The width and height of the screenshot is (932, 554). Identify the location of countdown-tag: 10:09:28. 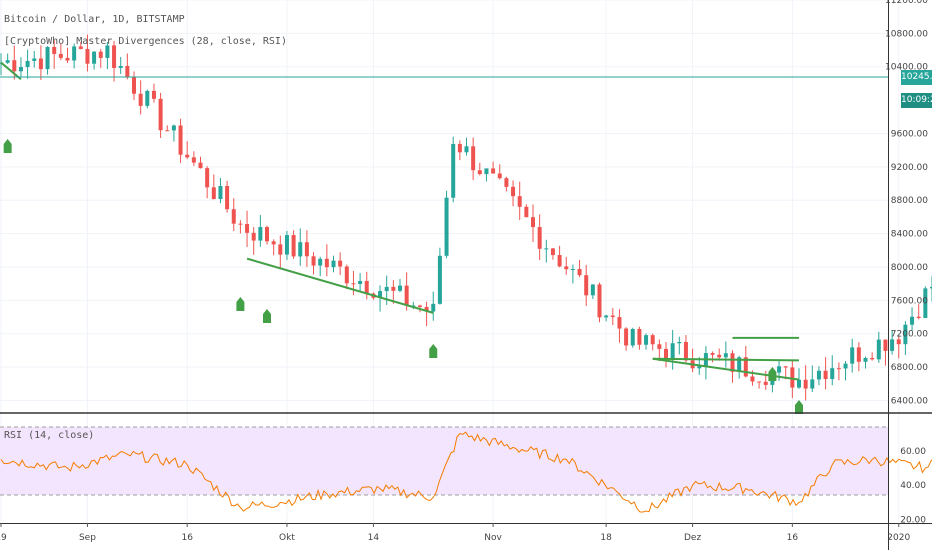
(916, 100).